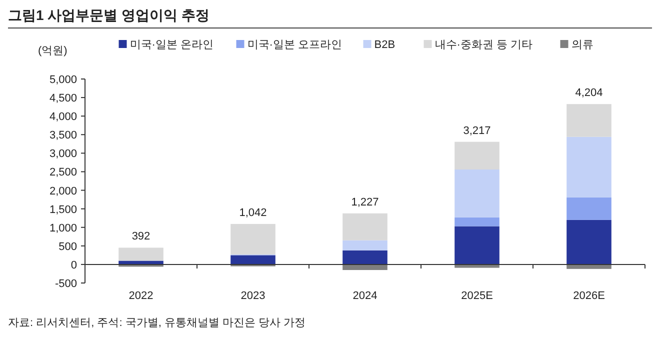  What do you see at coordinates (582, 45) in the screenshot?
I see `legend-label: 의류` at bounding box center [582, 45].